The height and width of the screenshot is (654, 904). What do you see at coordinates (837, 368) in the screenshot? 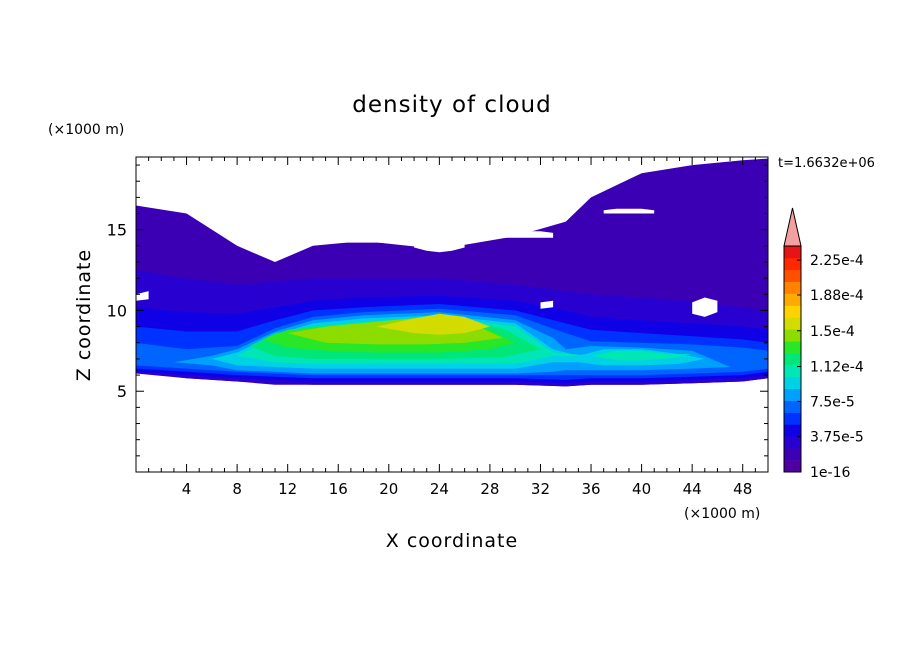
I see `colorbar-tick-label: 1.12e-4` at bounding box center [837, 368].